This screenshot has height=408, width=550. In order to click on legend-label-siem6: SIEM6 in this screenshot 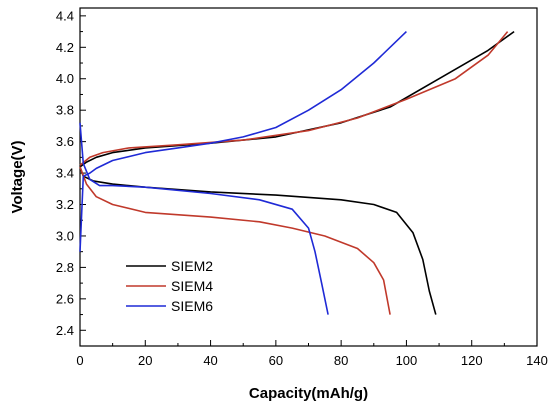, I will do `click(192, 306)`.